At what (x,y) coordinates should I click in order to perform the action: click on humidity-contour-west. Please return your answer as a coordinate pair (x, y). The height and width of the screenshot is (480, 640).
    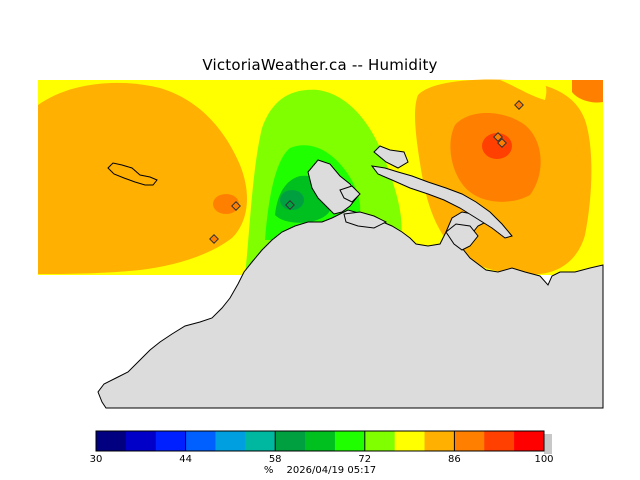
    Looking at the image, I should click on (142, 178).